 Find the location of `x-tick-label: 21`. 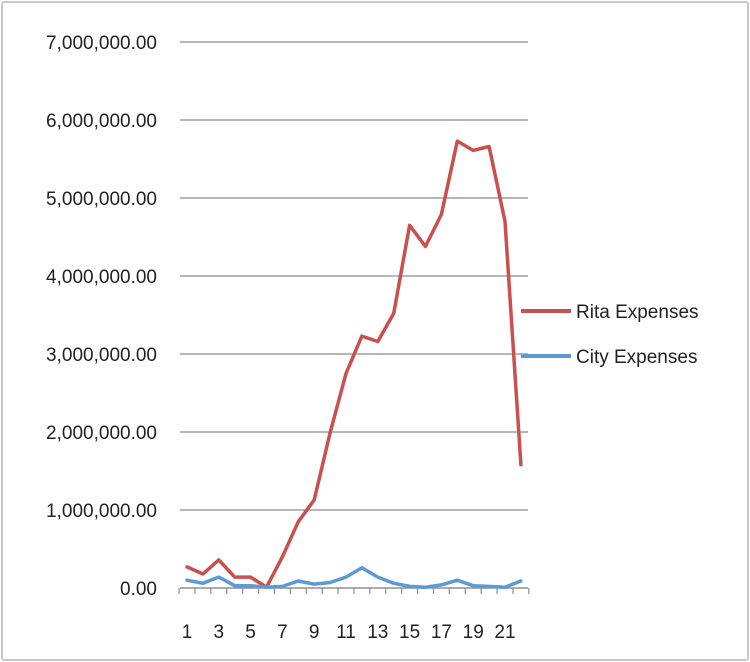

x-tick-label: 21 is located at coordinates (504, 632).